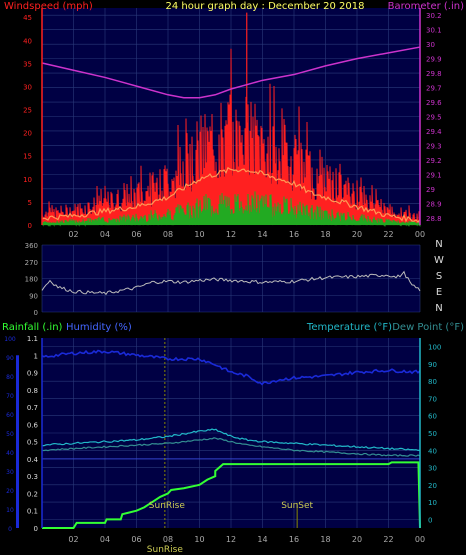 This screenshot has width=466, height=555. What do you see at coordinates (27, 111) in the screenshot?
I see `wind-tick-label: 25` at bounding box center [27, 111].